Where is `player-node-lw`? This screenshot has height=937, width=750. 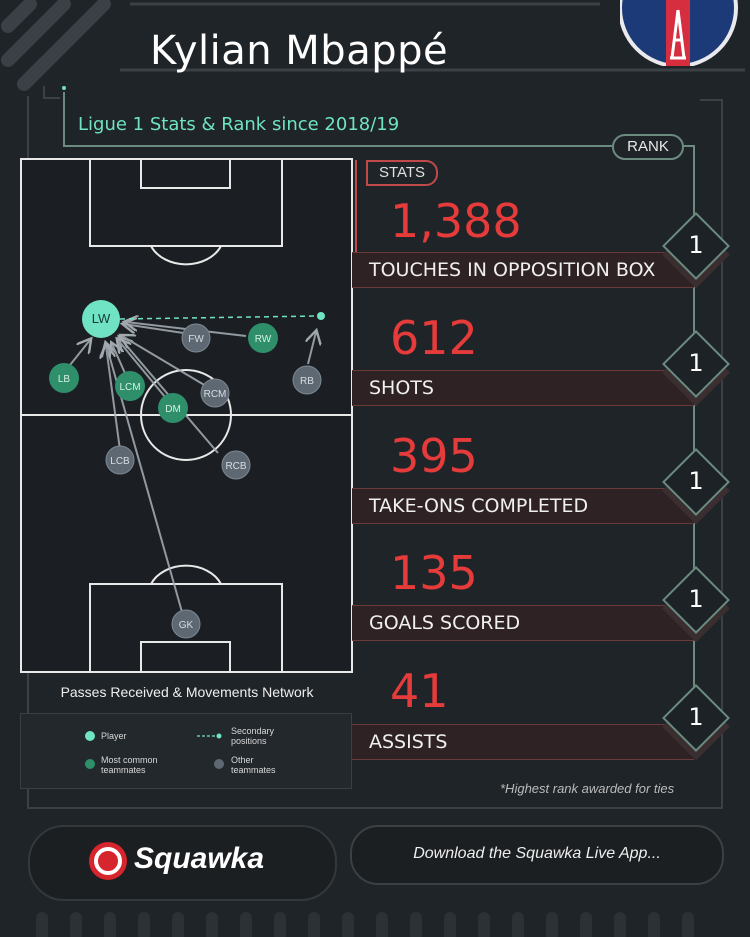
player-node-lw is located at coordinates (101, 319).